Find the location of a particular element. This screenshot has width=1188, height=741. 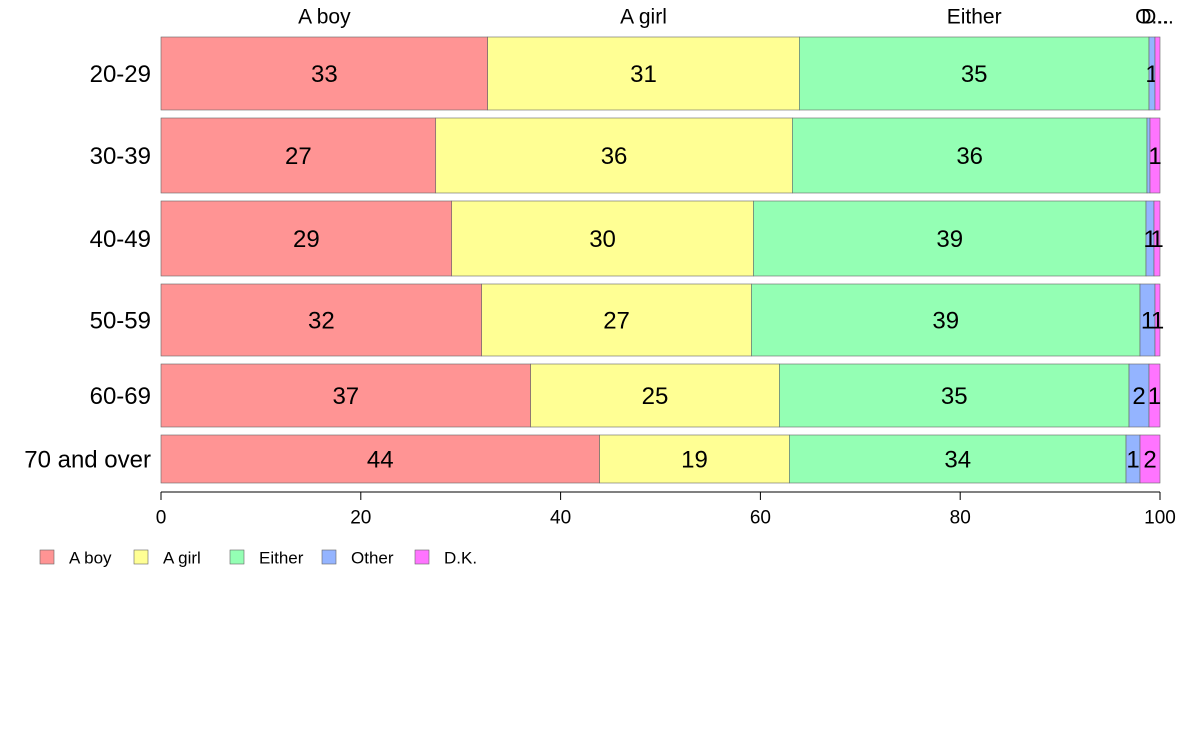

data-label: 34 is located at coordinates (957, 460).